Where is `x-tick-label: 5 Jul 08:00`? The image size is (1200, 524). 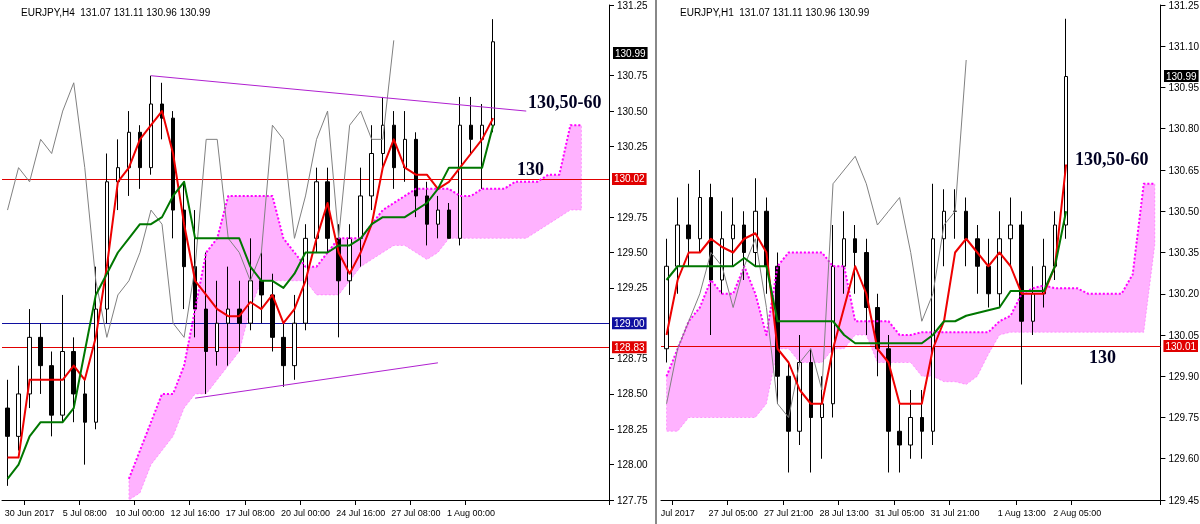 x-tick-label: 5 Jul 08:00 is located at coordinates (84, 512).